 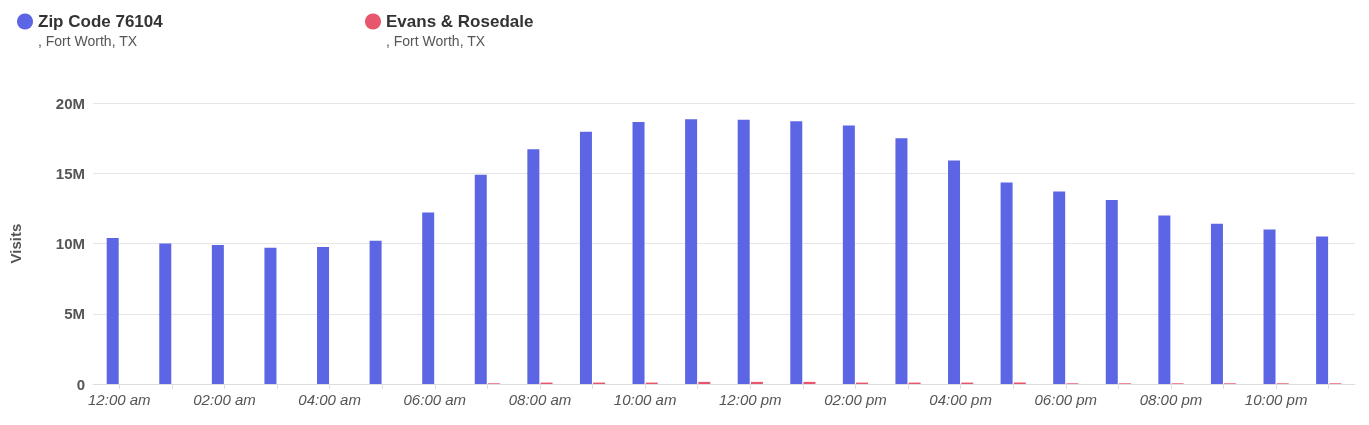 I want to click on y-tick-label: 0, so click(x=80, y=384).